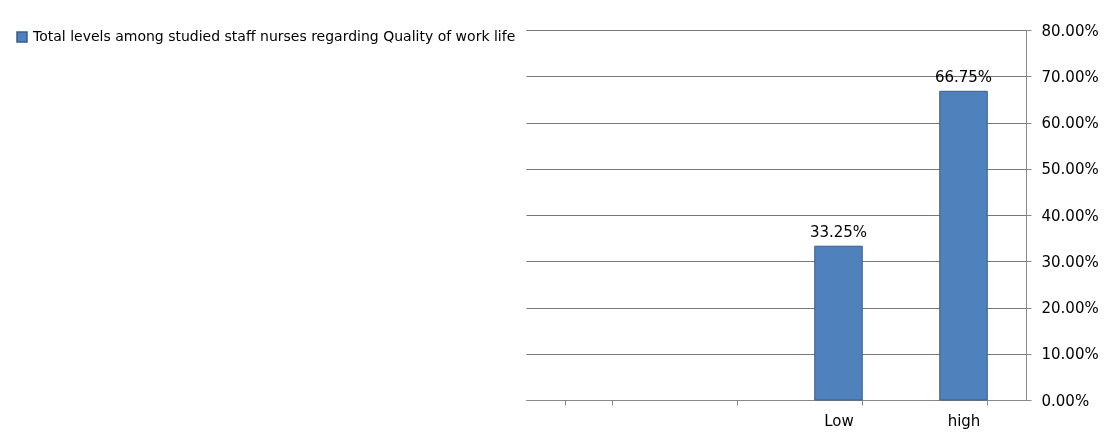 This screenshot has width=1108, height=432. I want to click on x-tick-label: high, so click(964, 420).